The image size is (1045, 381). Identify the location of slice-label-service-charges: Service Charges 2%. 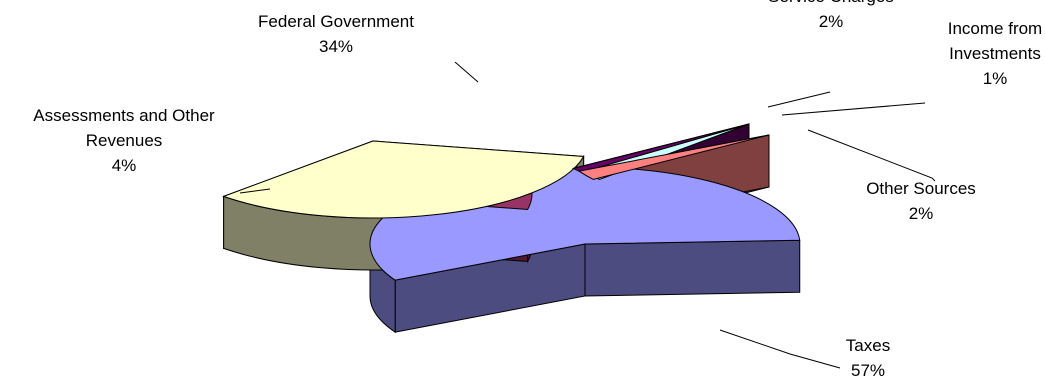
(831, 15).